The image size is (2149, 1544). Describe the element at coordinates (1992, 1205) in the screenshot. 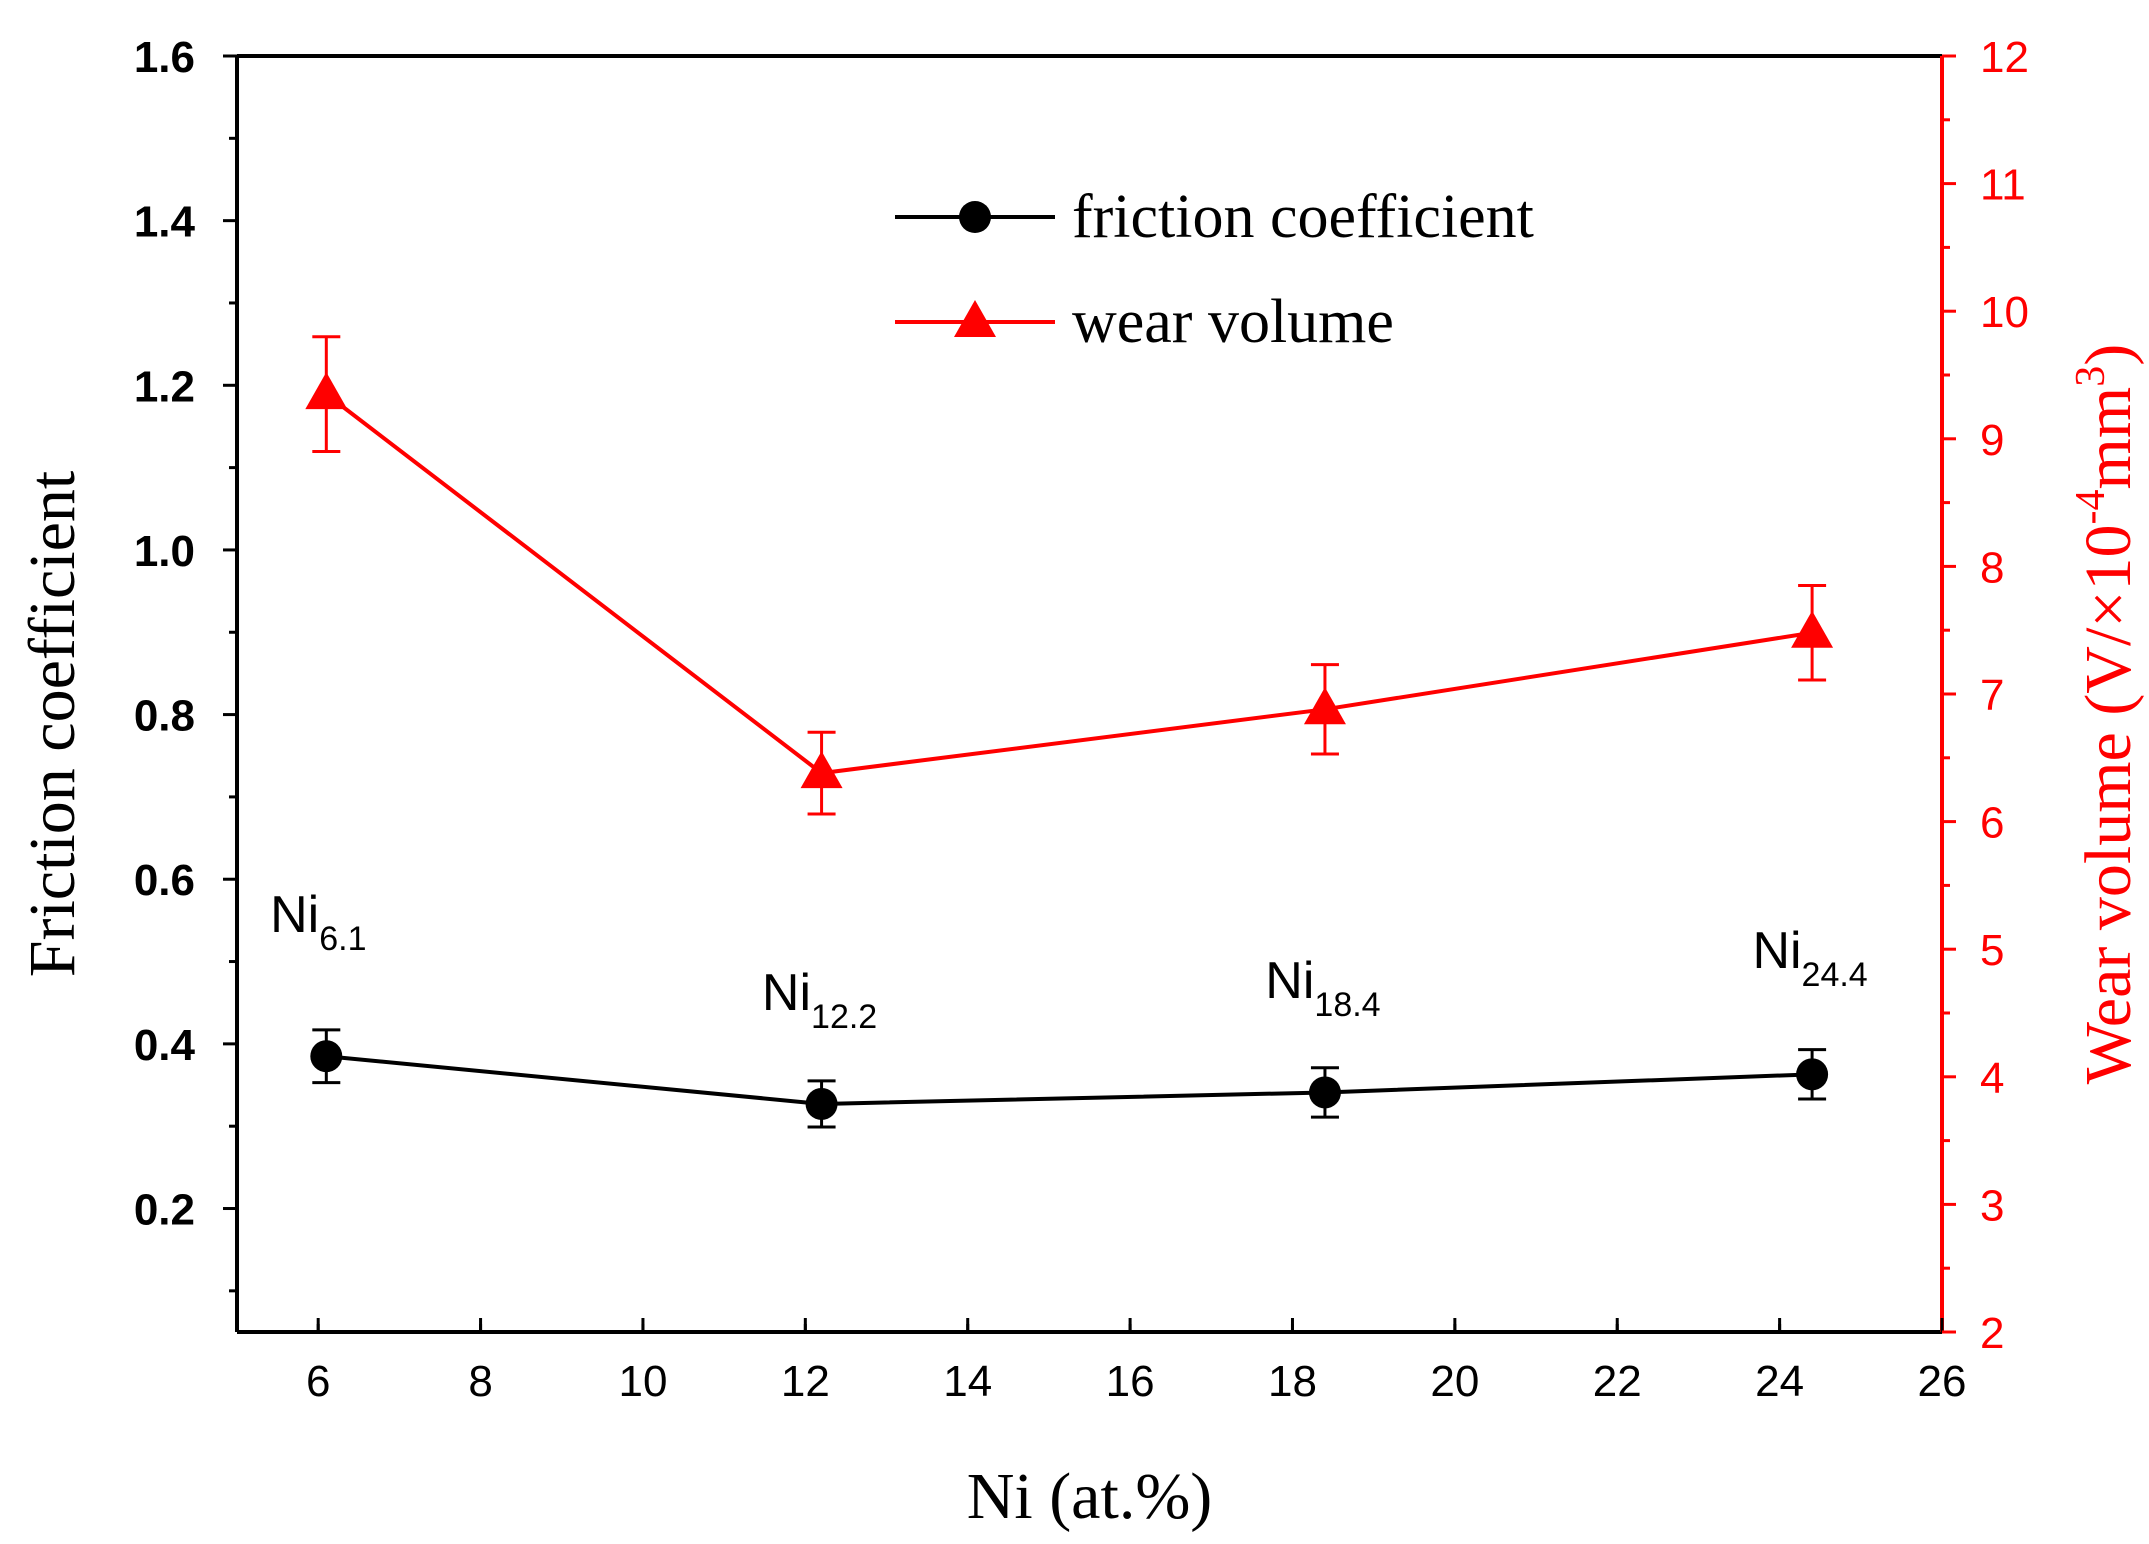

I see `y-right-tick-label: 3` at that location.